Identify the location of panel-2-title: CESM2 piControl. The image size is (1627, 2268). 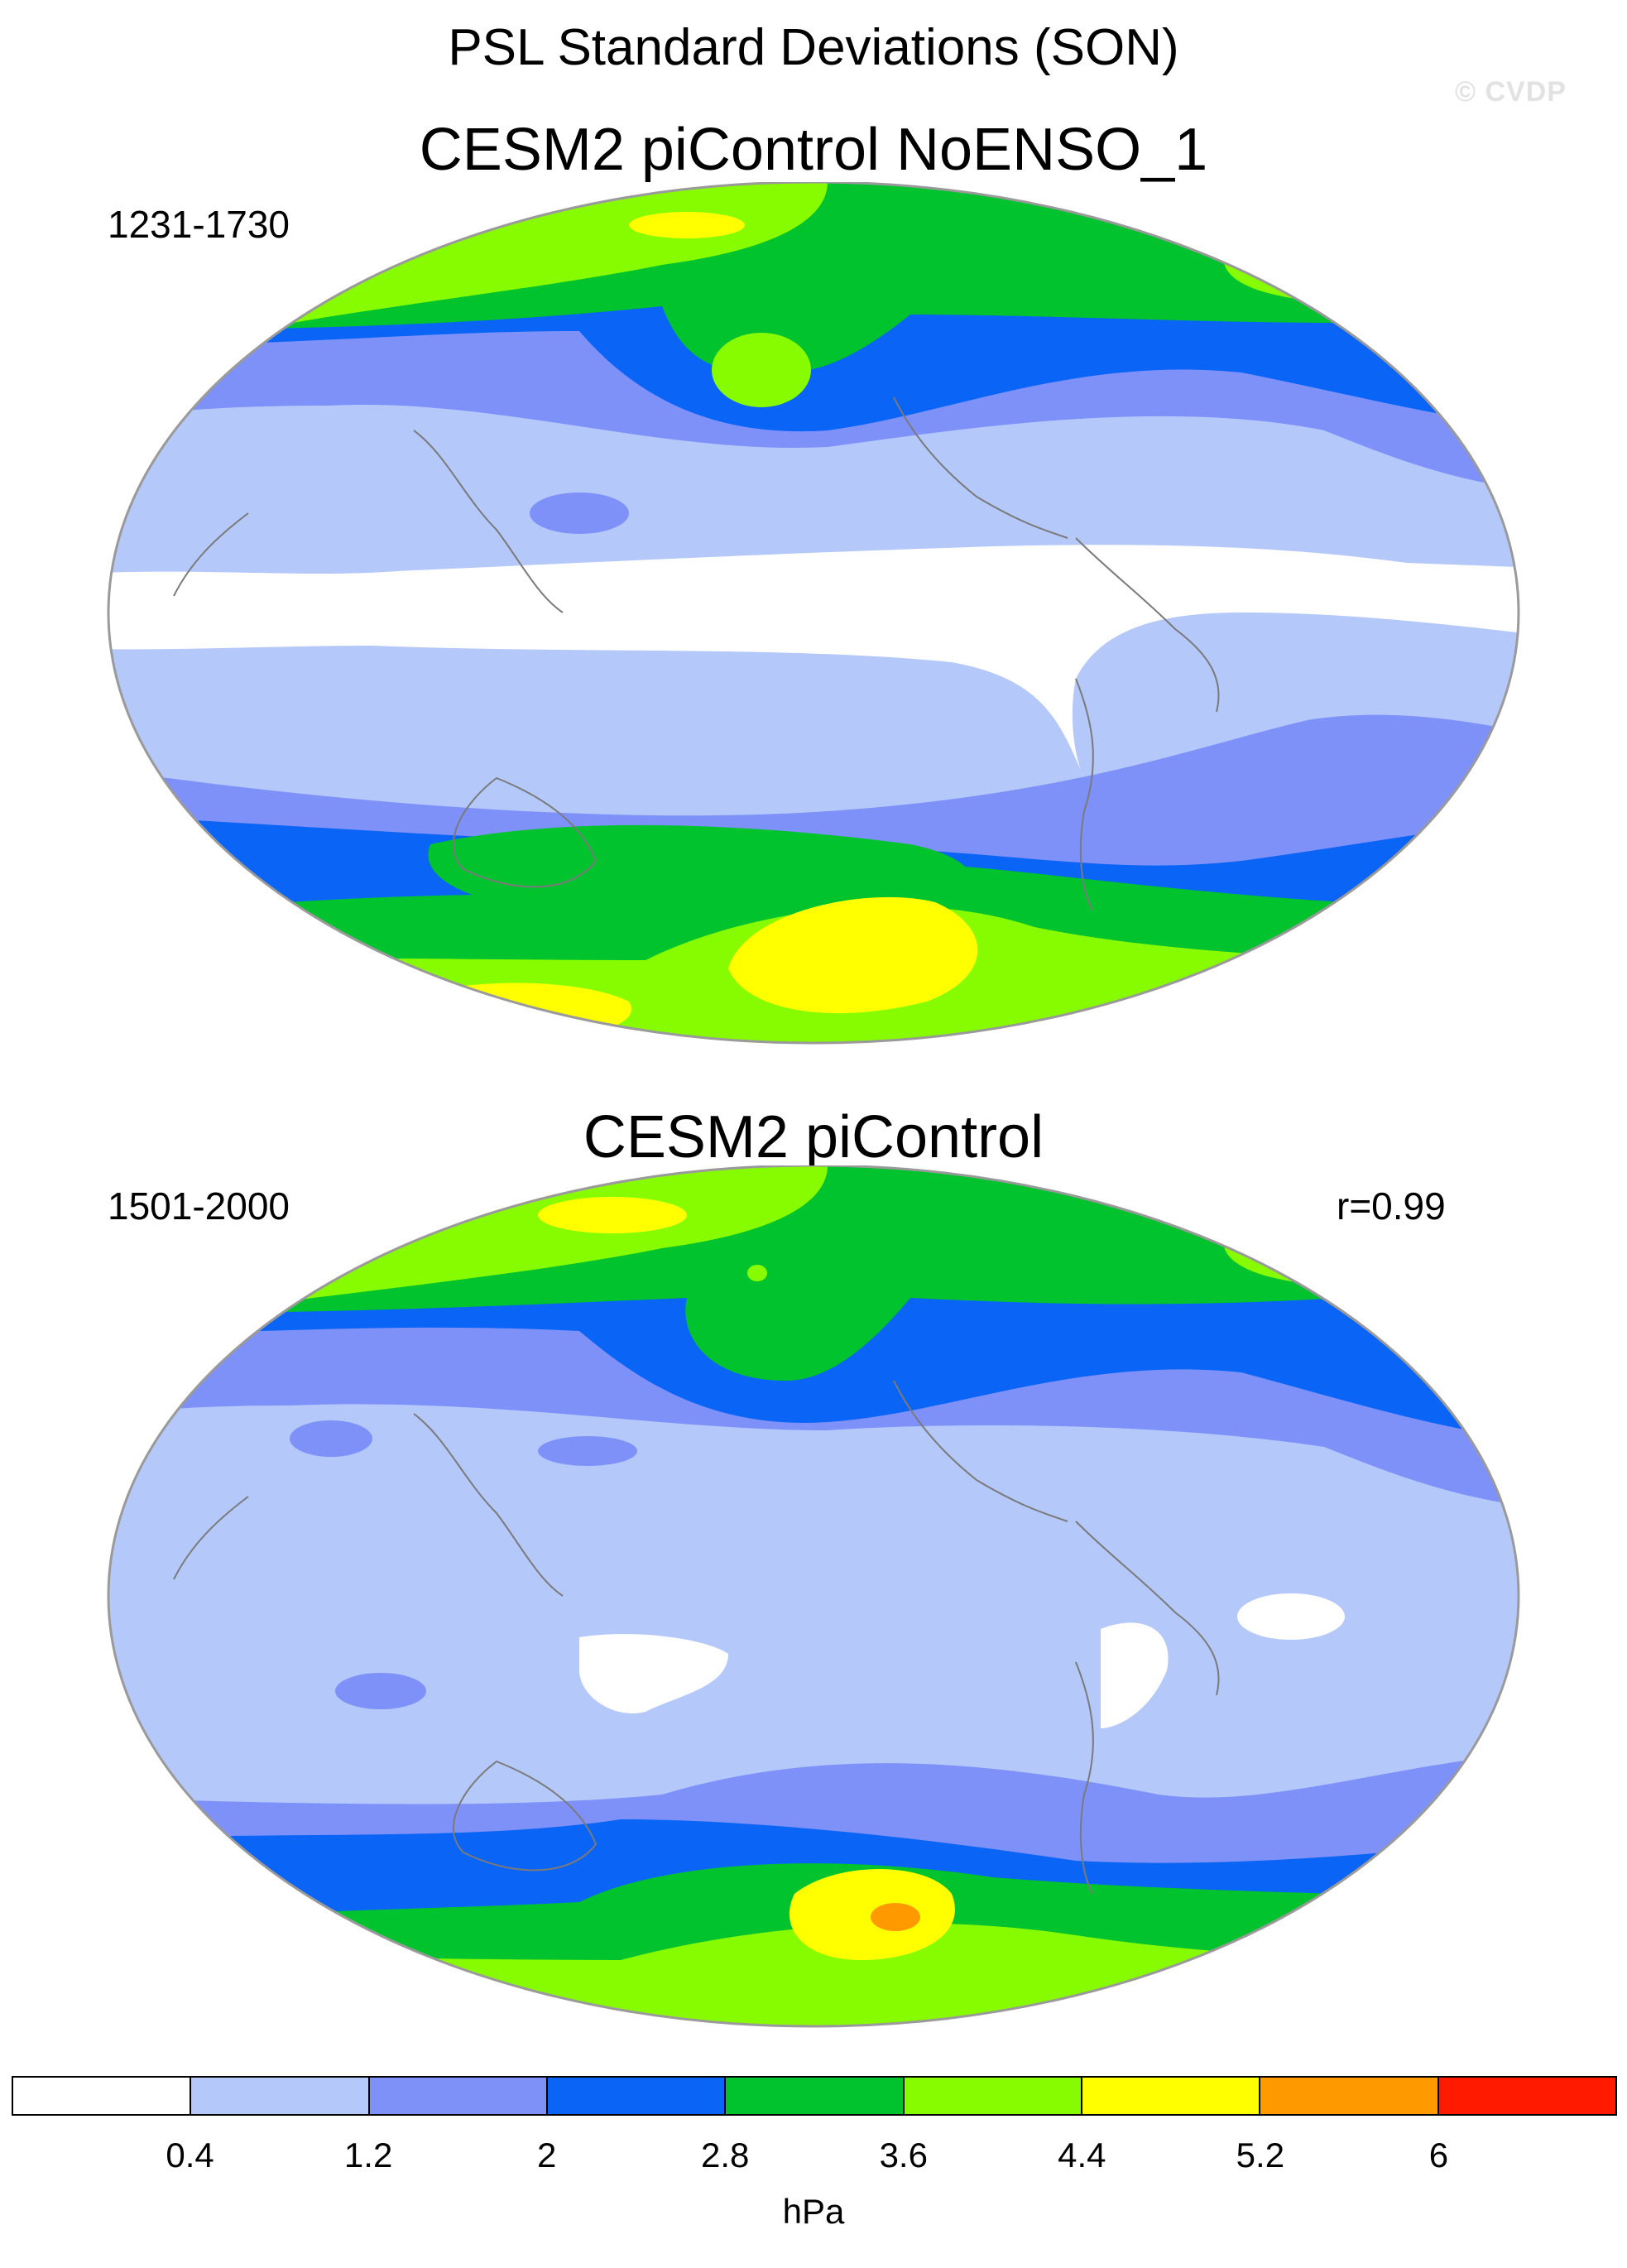
(813, 1137).